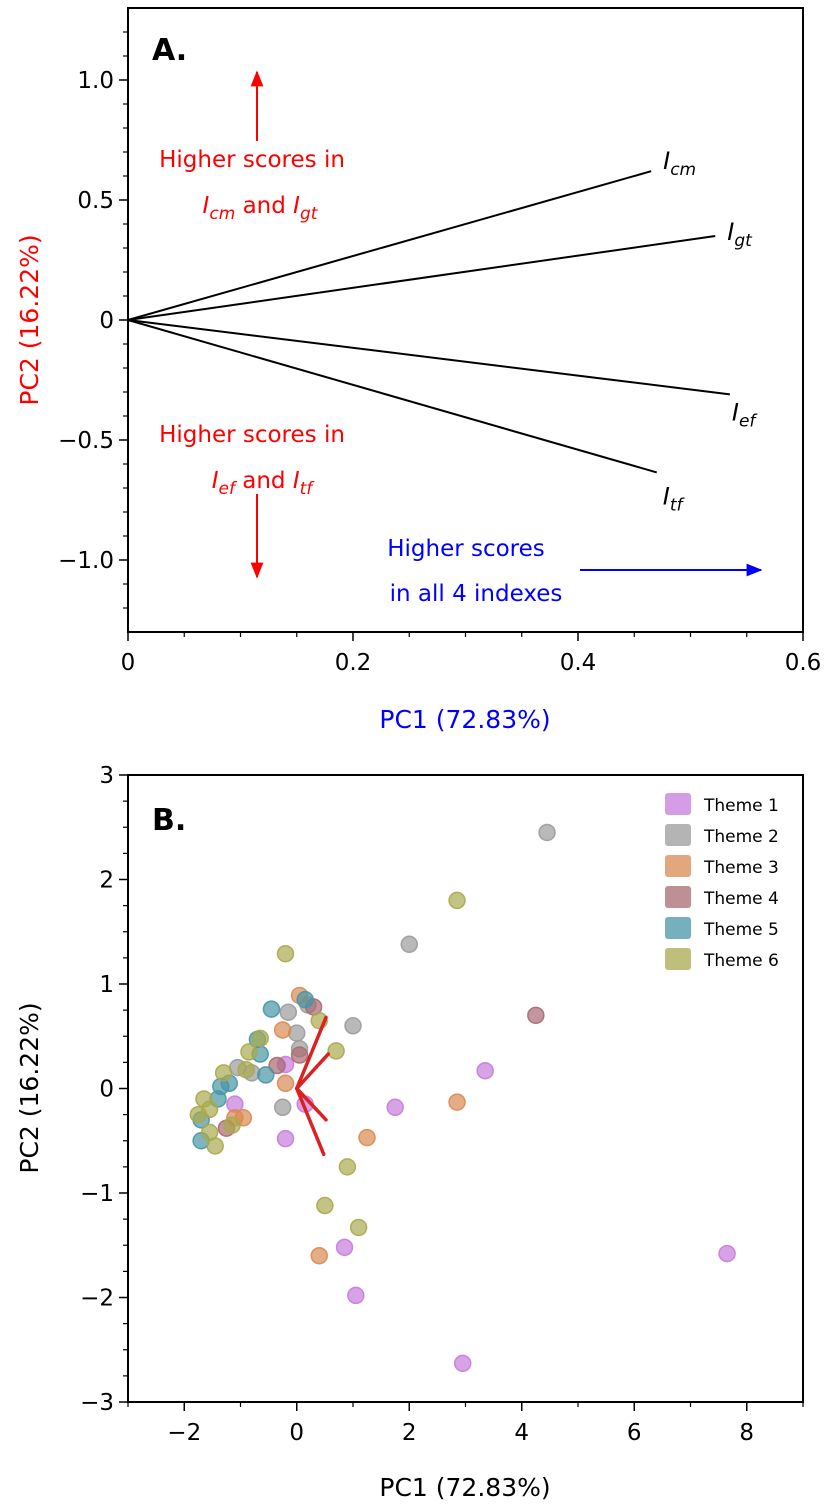  Describe the element at coordinates (741, 961) in the screenshot. I see `legend-label-theme-6: Theme 6` at that location.